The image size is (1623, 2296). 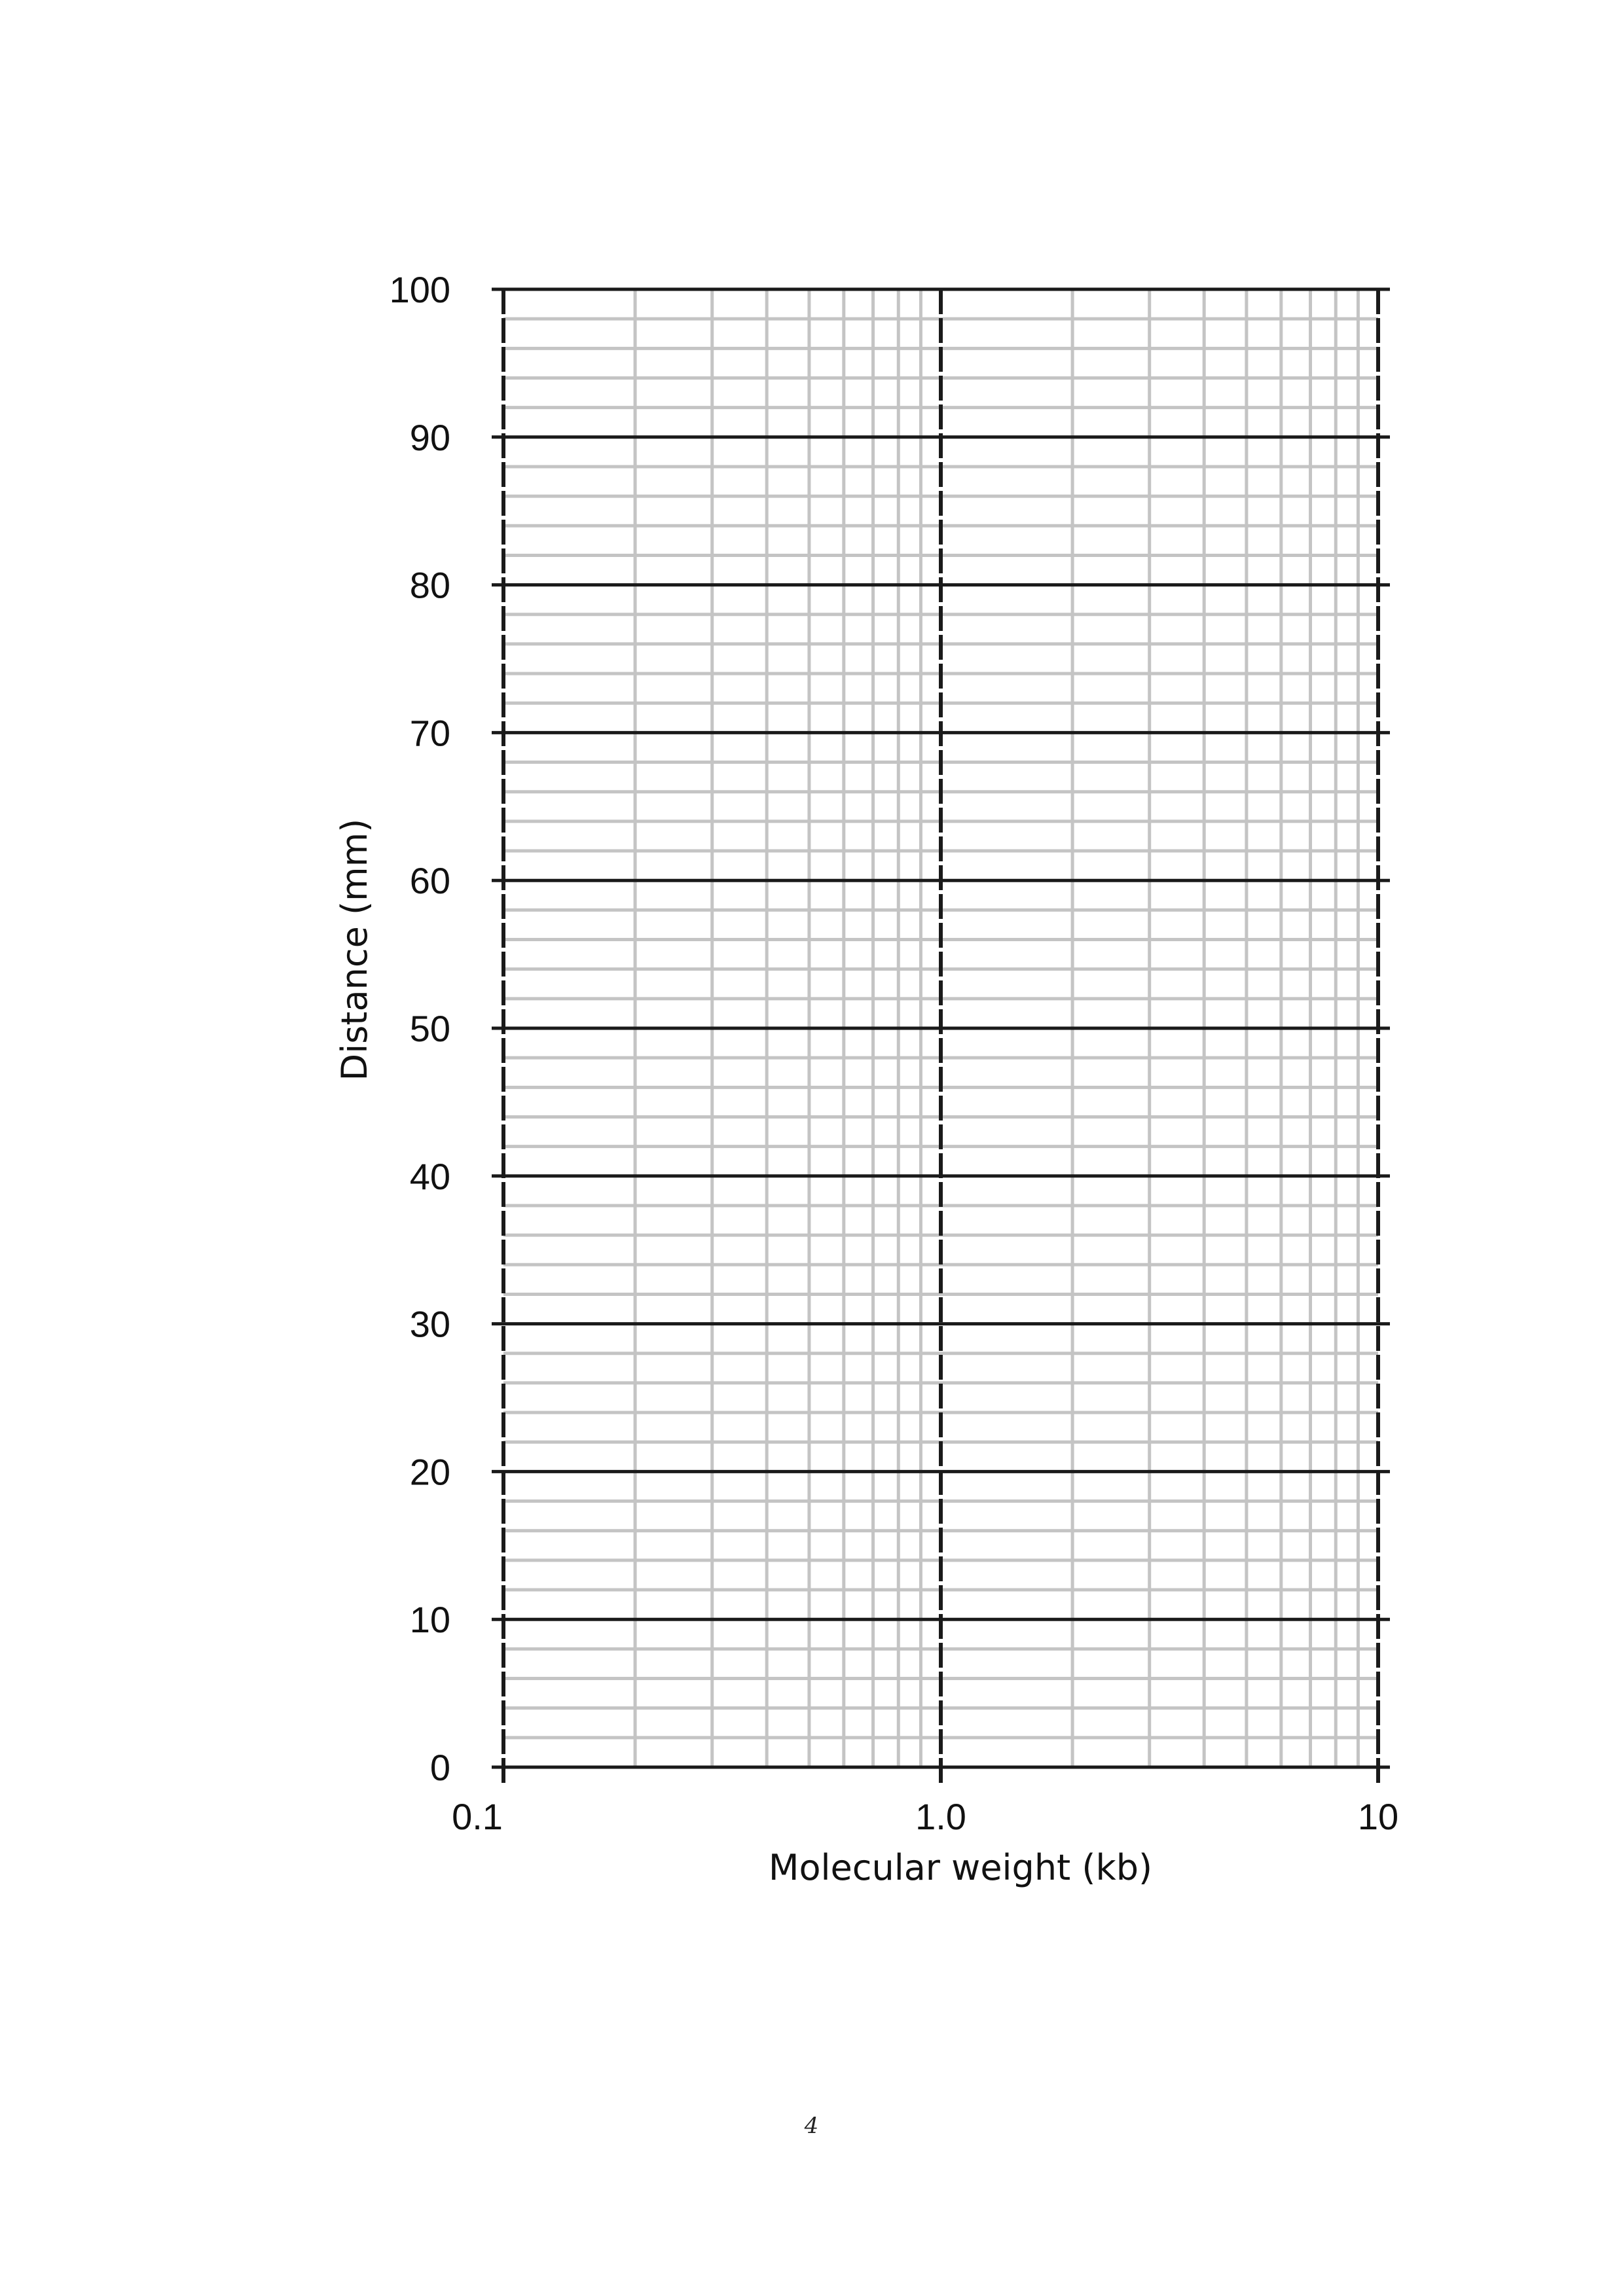 What do you see at coordinates (420, 289) in the screenshot?
I see `y-tick-label: 100` at bounding box center [420, 289].